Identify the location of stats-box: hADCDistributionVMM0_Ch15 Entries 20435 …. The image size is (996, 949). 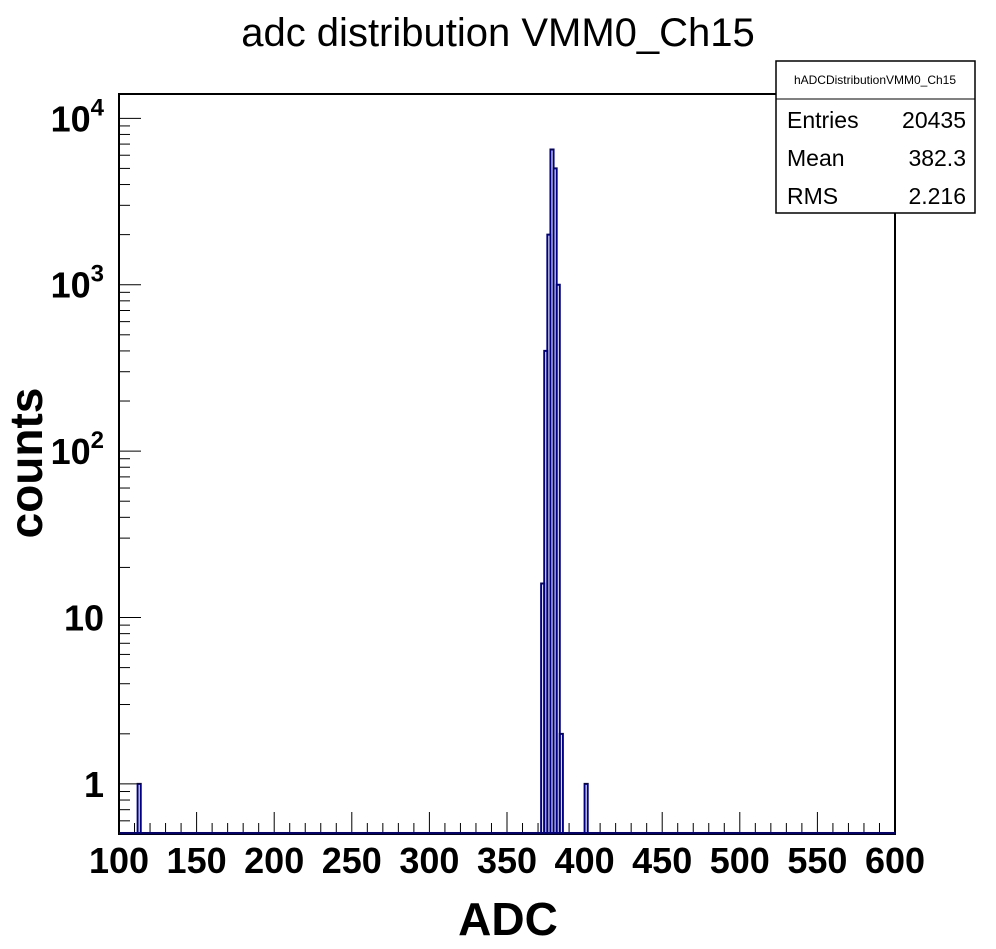
(875, 137).